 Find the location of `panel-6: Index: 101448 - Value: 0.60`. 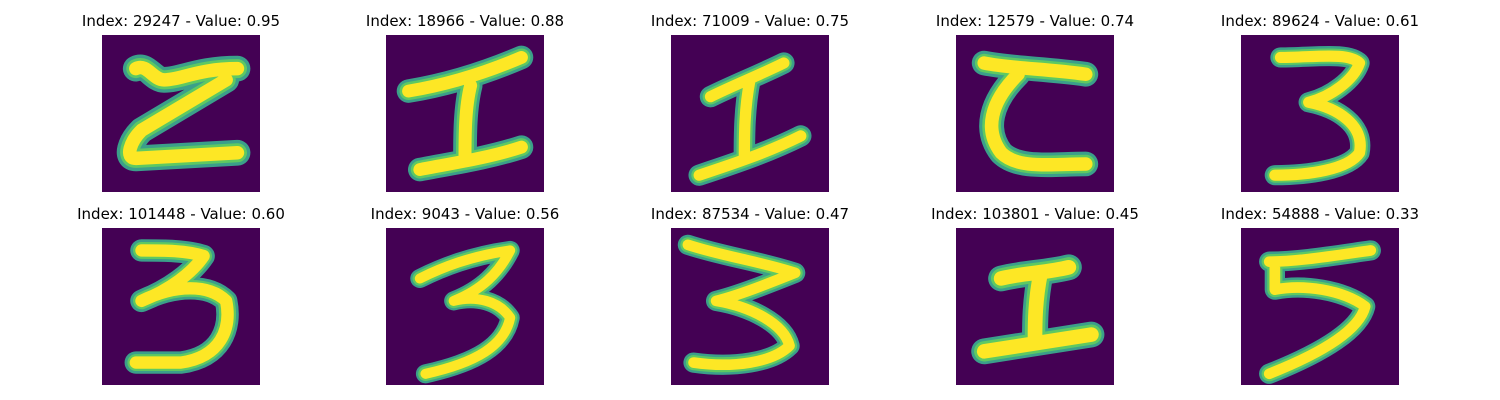

panel-6: Index: 101448 - Value: 0.60 is located at coordinates (181, 294).